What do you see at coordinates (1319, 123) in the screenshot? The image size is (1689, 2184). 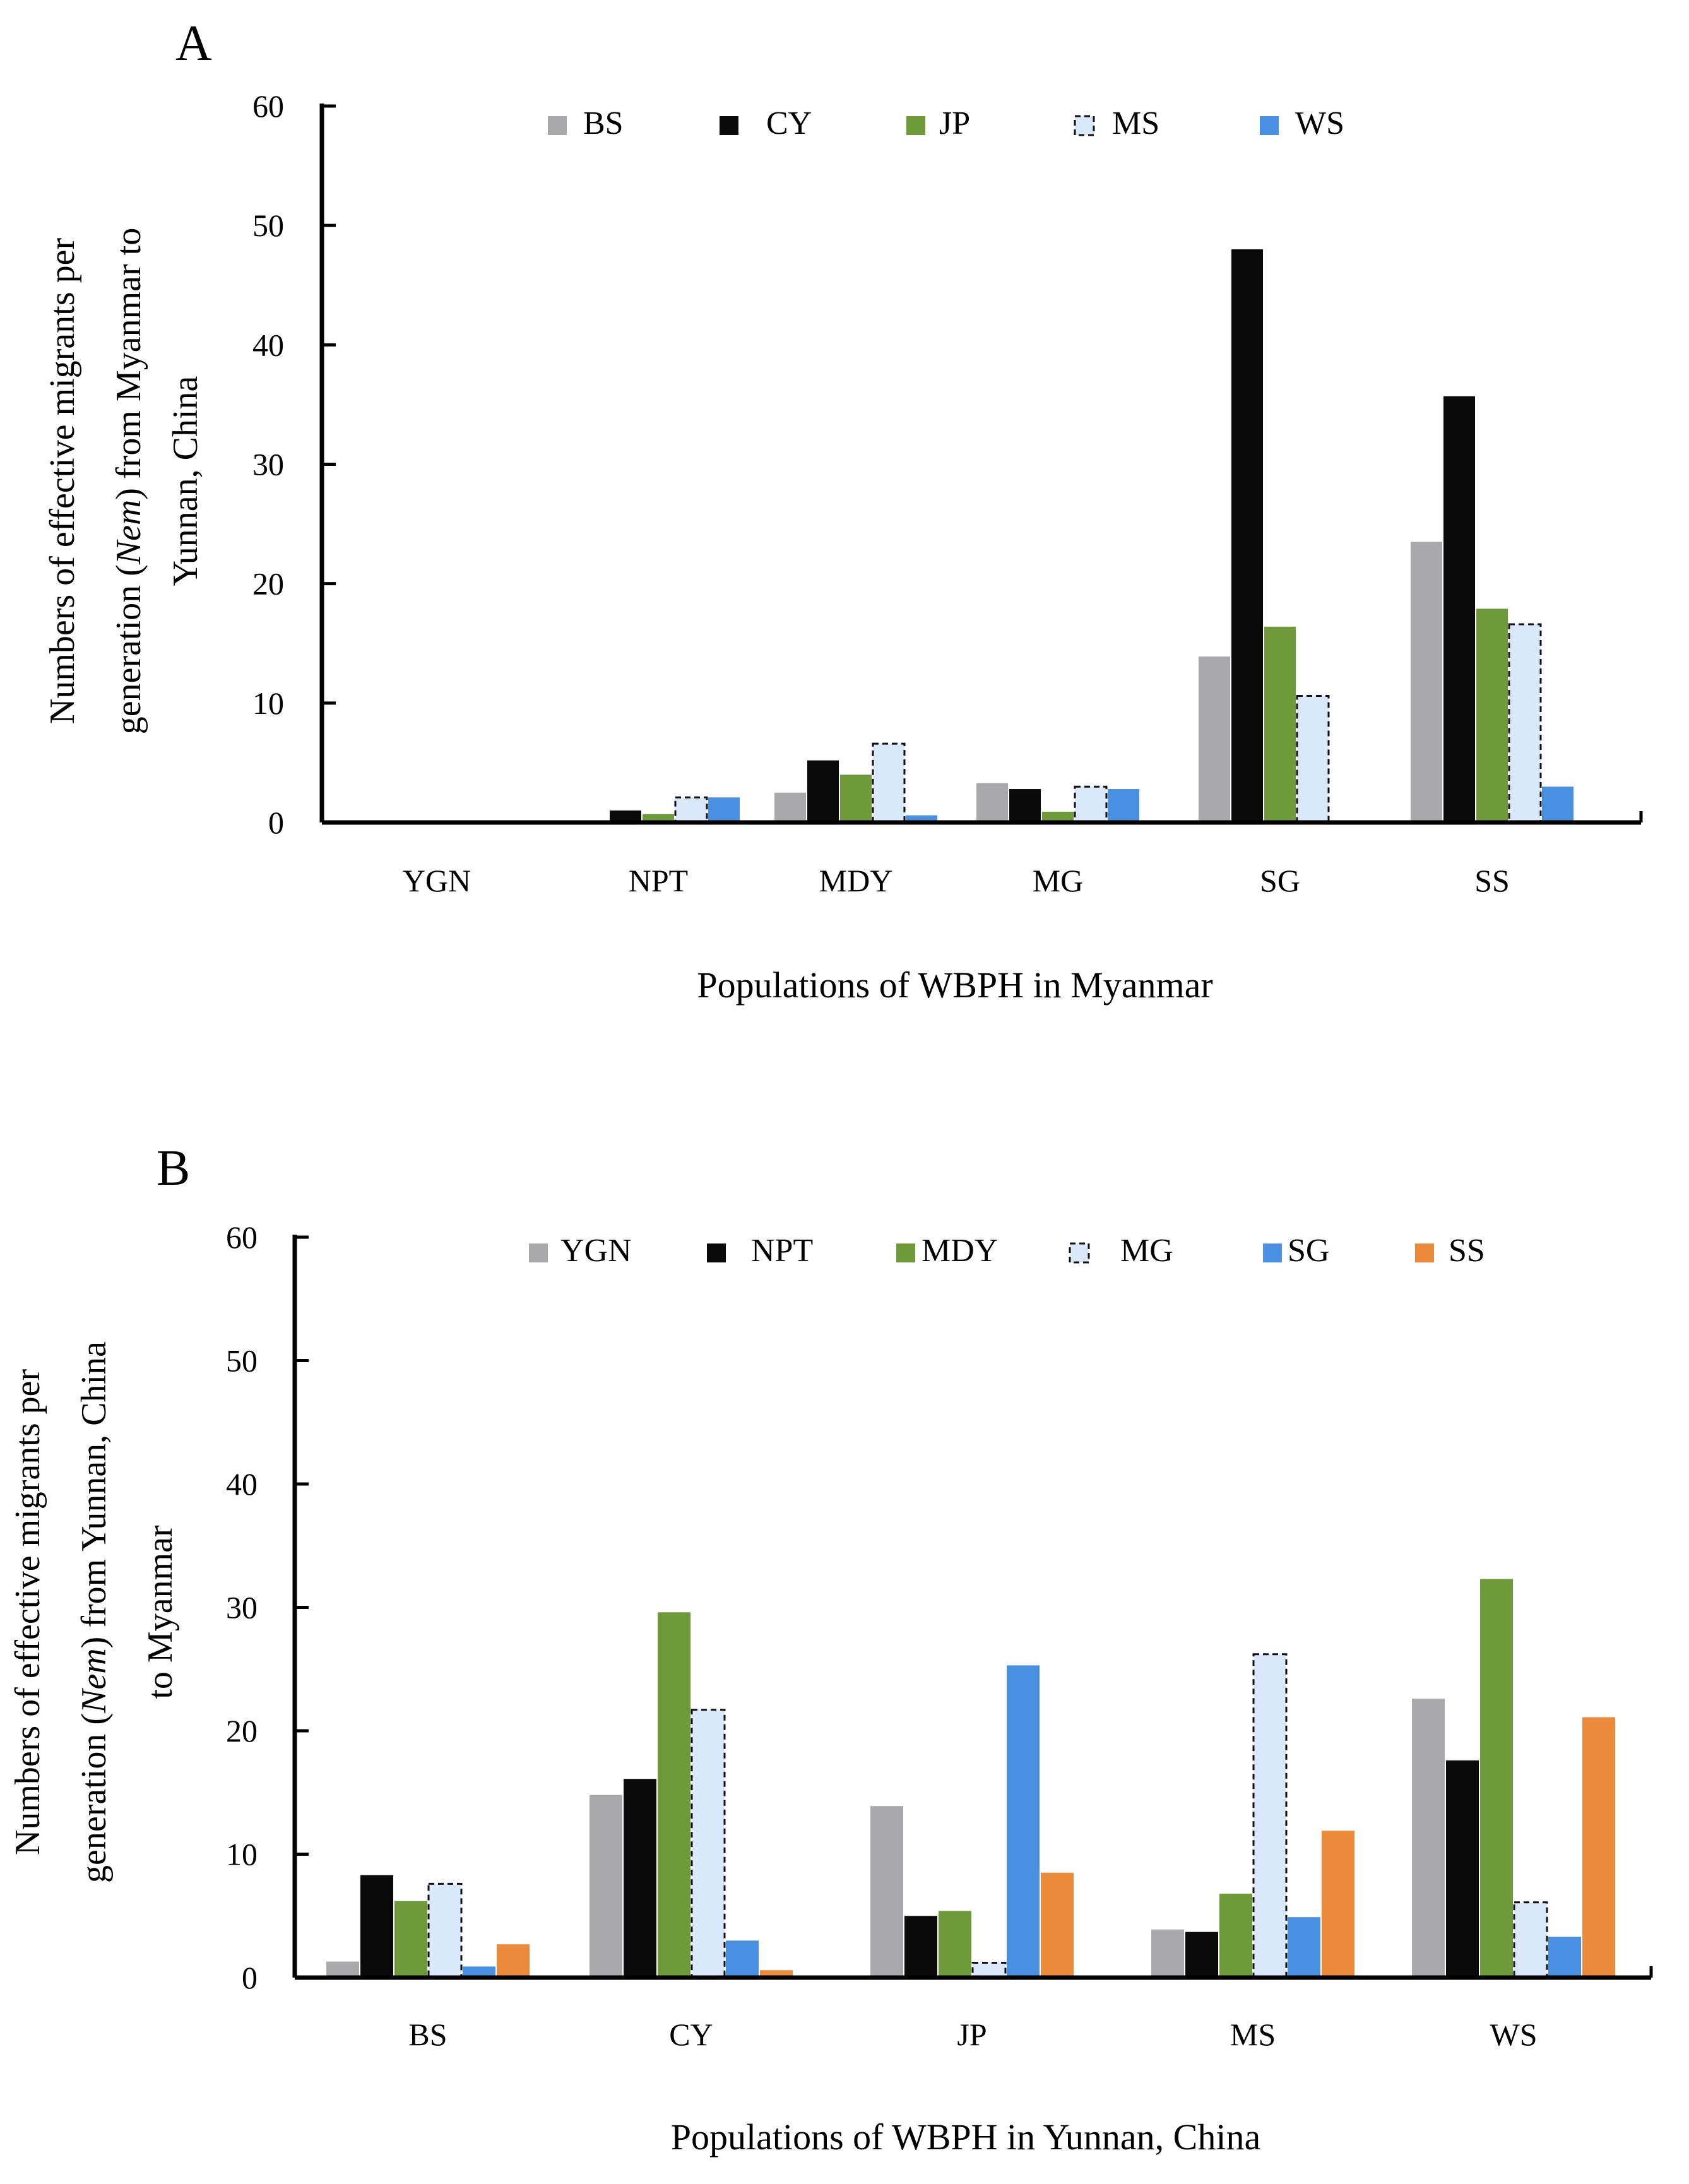 I see `legend-label-ws: WS` at bounding box center [1319, 123].